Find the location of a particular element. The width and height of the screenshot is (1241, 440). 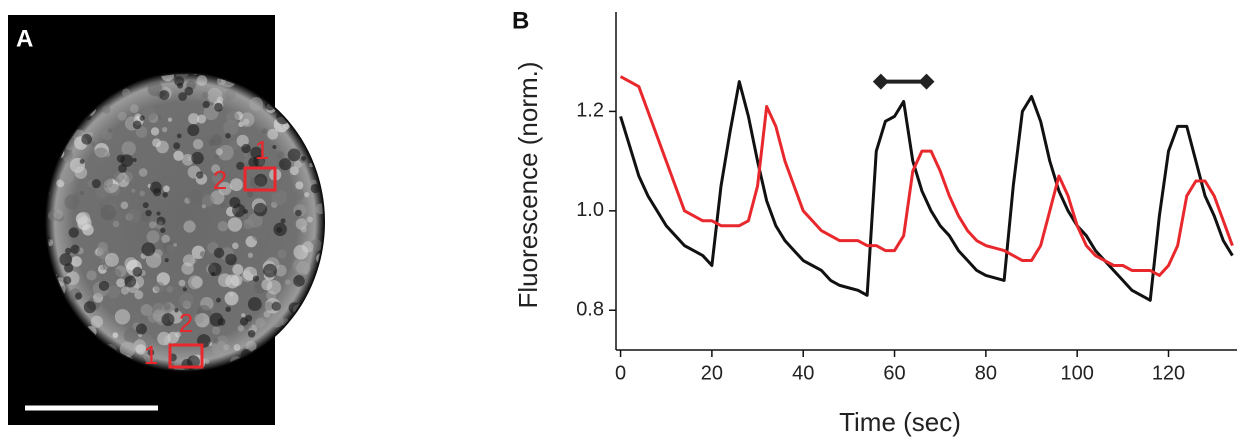

x-axis-title: Time (sec) is located at coordinates (900, 422).